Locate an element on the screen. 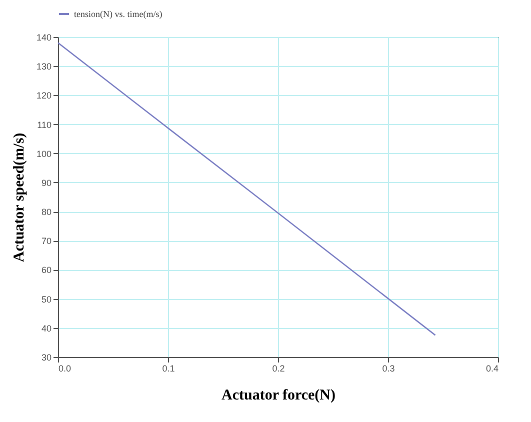 This screenshot has height=422, width=531. x-tick-label: 0.4 is located at coordinates (492, 369).